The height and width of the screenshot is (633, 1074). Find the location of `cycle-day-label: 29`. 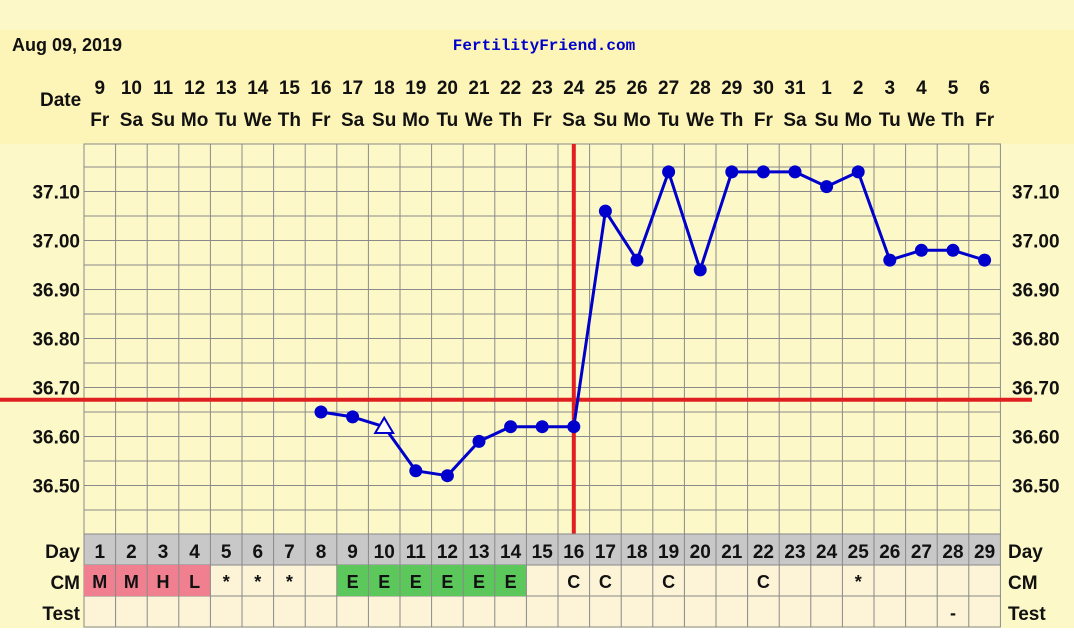

cycle-day-label: 29 is located at coordinates (984, 552).